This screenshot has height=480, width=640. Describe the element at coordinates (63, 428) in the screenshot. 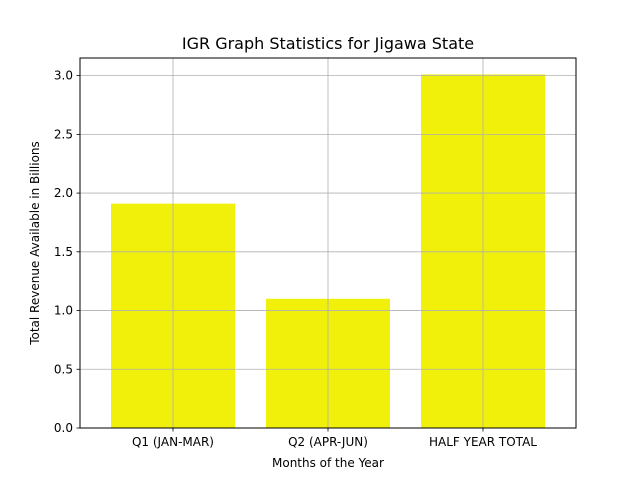

I see `y-tick-label: 0.0` at that location.